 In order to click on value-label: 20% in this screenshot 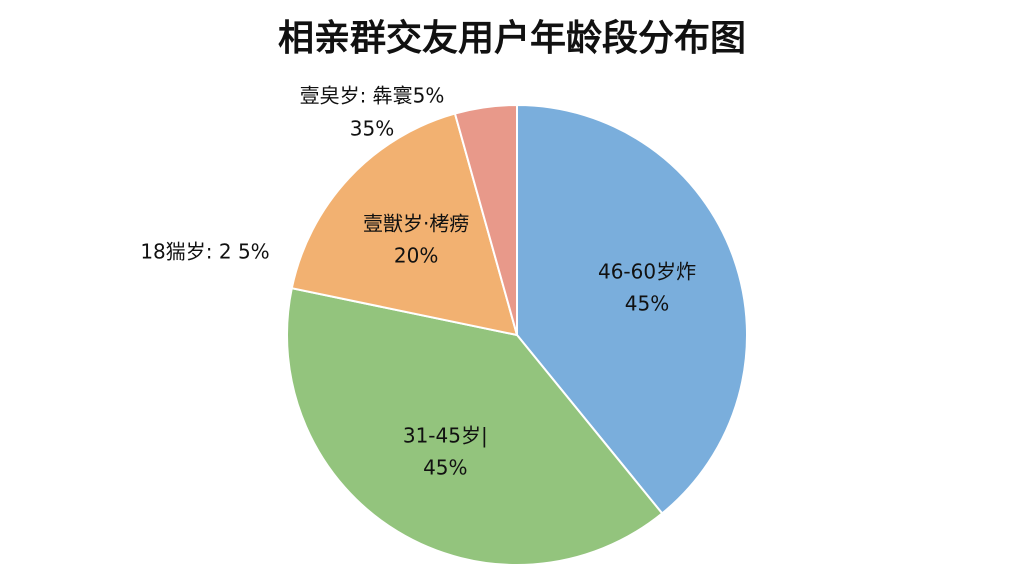, I will do `click(416, 255)`.